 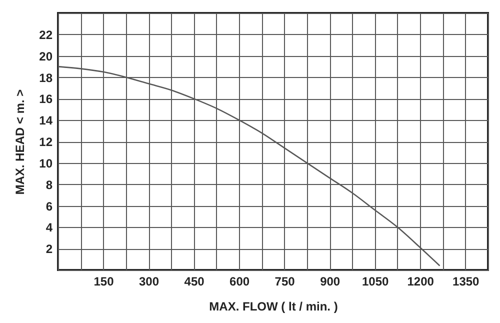 I want to click on x-tick-label: 450, so click(x=194, y=281).